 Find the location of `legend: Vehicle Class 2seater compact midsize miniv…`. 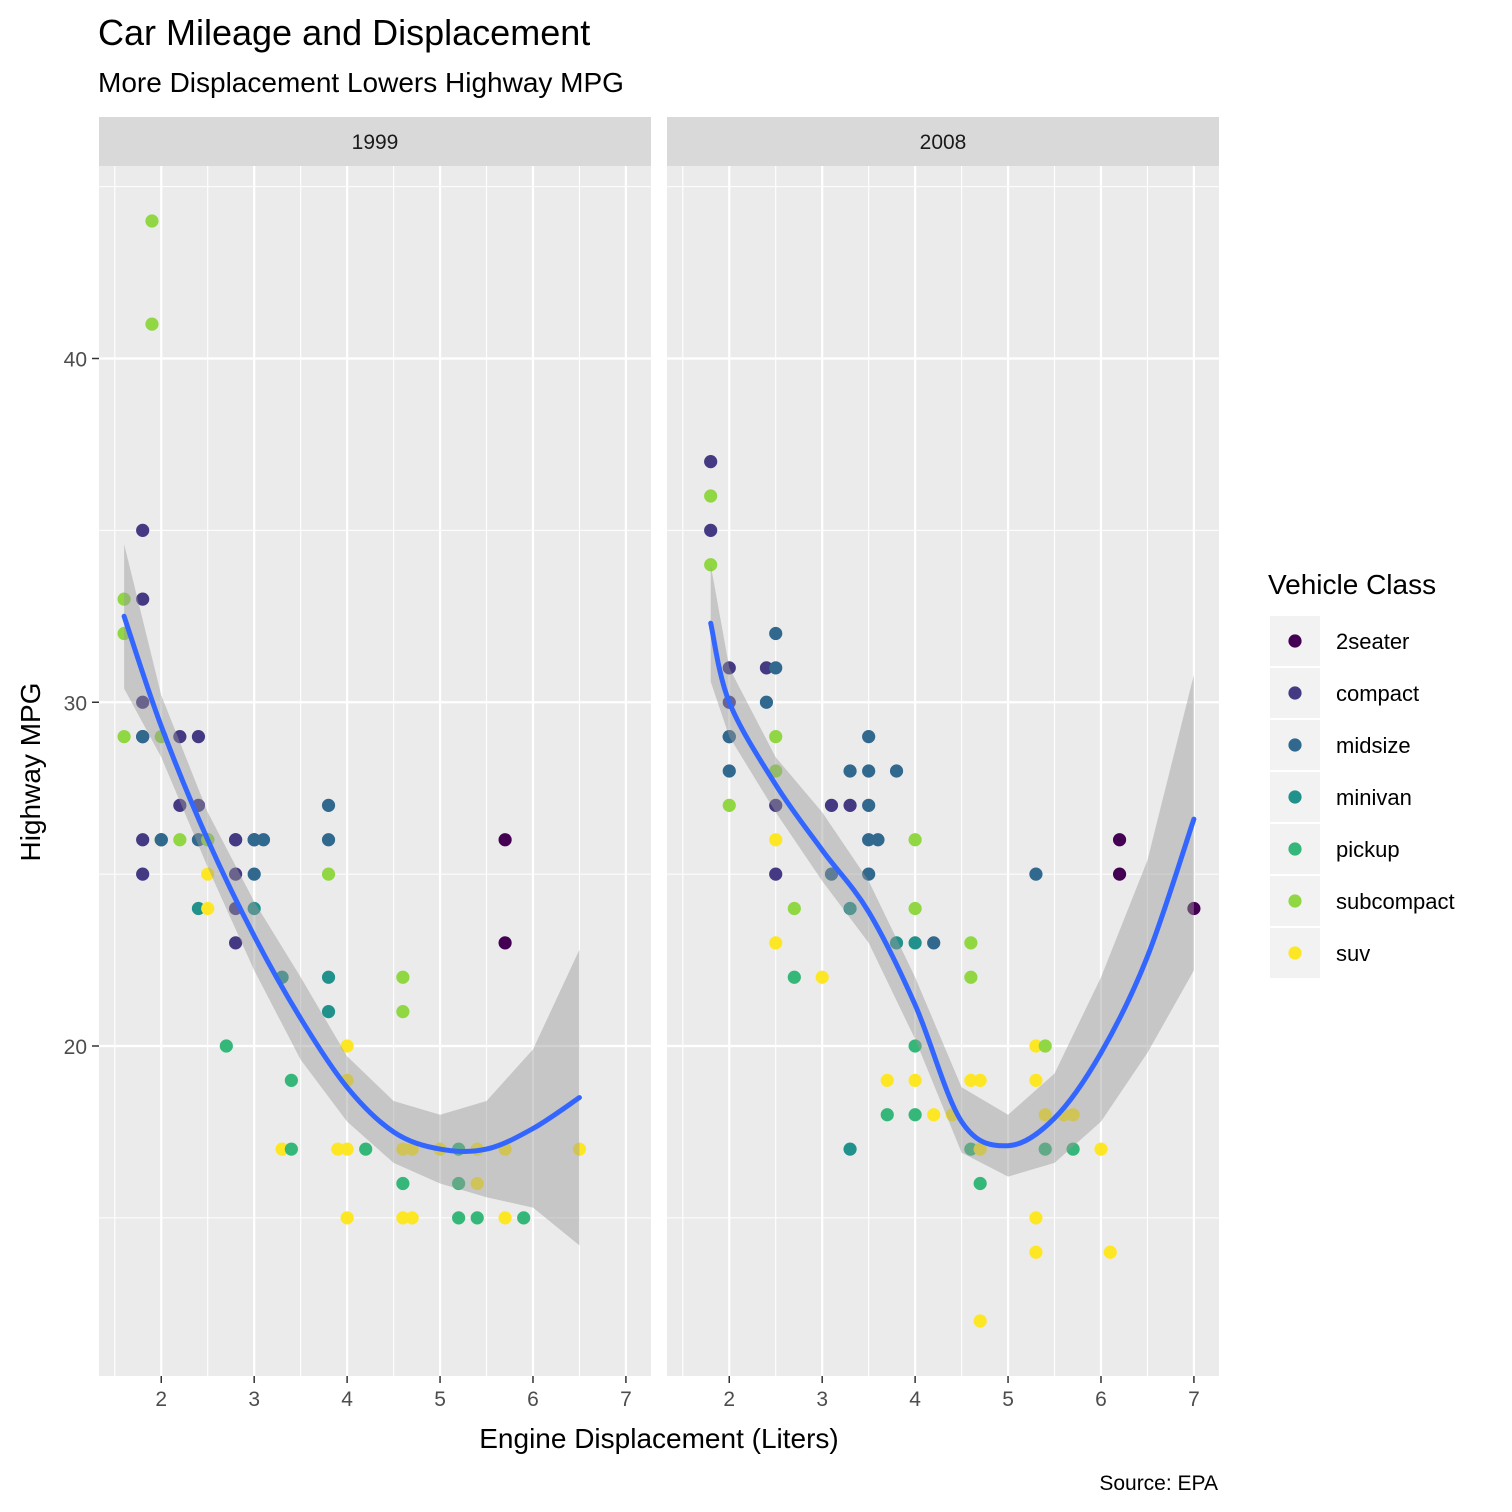

legend: Vehicle Class 2seater compact midsize miniv… is located at coordinates (1361, 773).